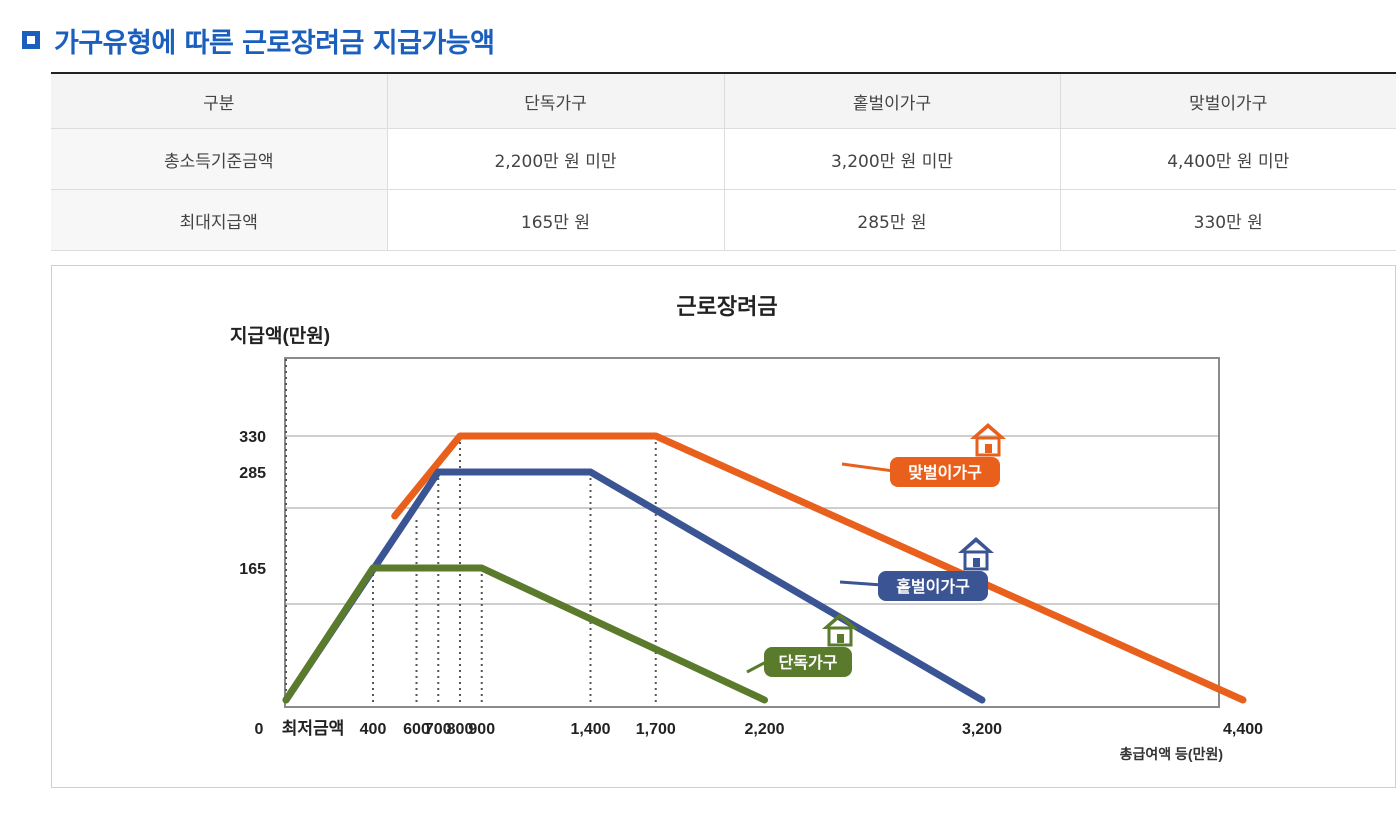  I want to click on table-header-cell: 단독가구, so click(556, 101).